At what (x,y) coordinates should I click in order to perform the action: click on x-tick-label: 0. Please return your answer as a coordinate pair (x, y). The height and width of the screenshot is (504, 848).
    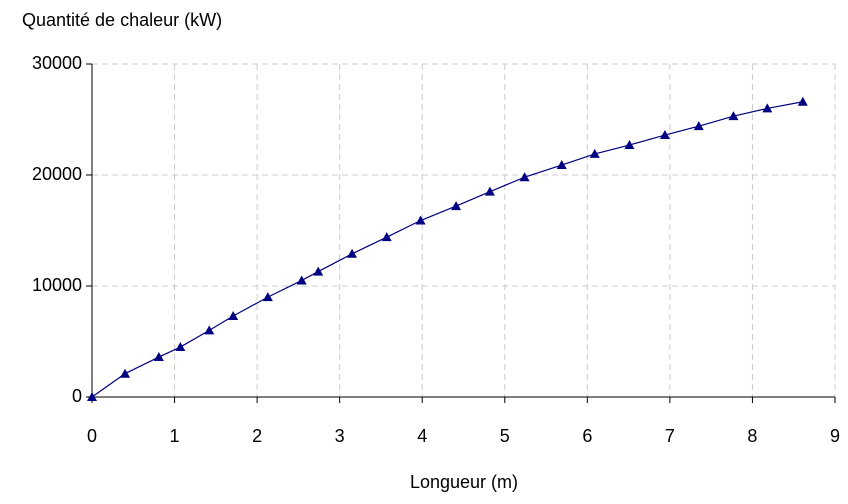
    Looking at the image, I should click on (92, 436).